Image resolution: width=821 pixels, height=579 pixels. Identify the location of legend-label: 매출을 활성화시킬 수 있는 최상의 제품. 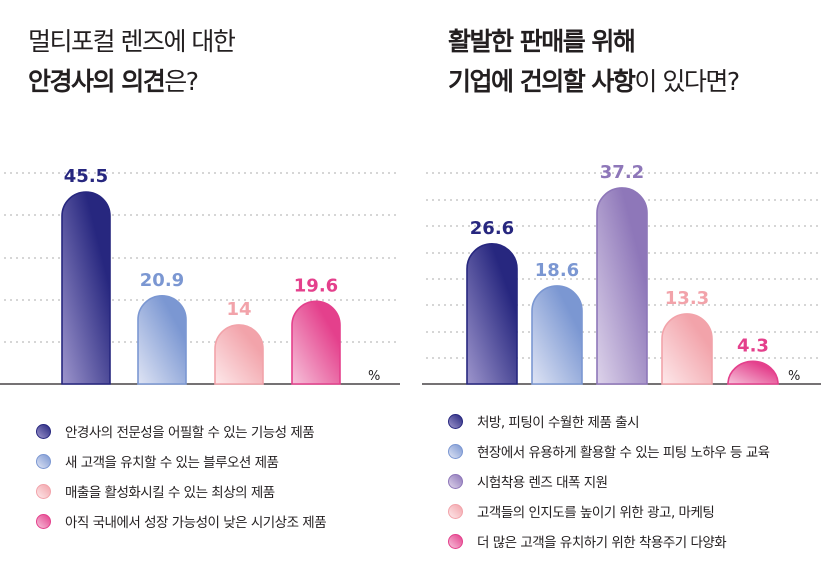
(170, 493).